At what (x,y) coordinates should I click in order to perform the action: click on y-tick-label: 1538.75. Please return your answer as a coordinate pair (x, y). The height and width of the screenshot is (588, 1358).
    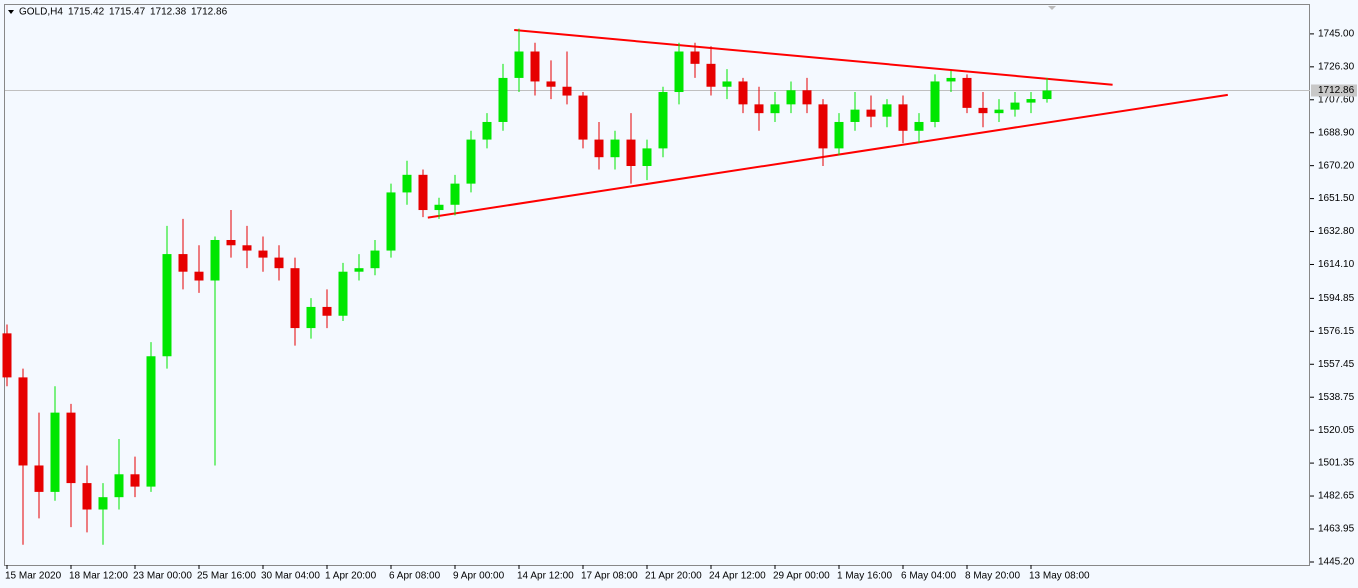
    Looking at the image, I should click on (1336, 397).